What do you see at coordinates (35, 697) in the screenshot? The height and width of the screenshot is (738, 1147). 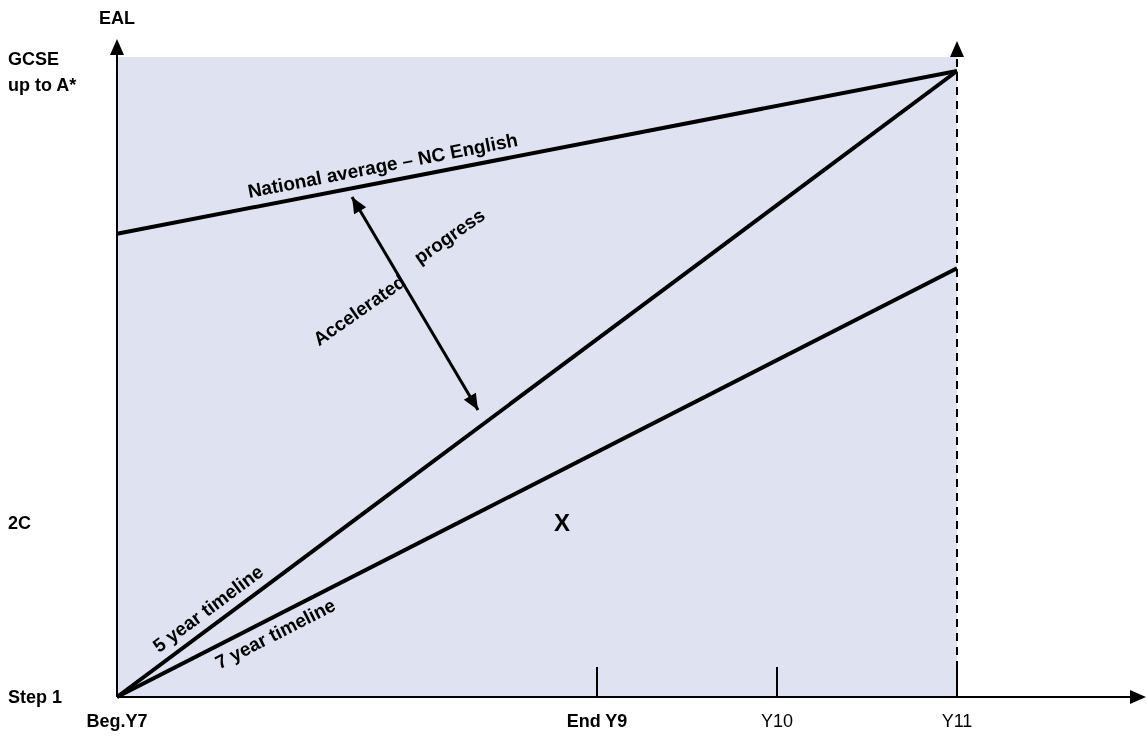 I see `text: Step 1` at bounding box center [35, 697].